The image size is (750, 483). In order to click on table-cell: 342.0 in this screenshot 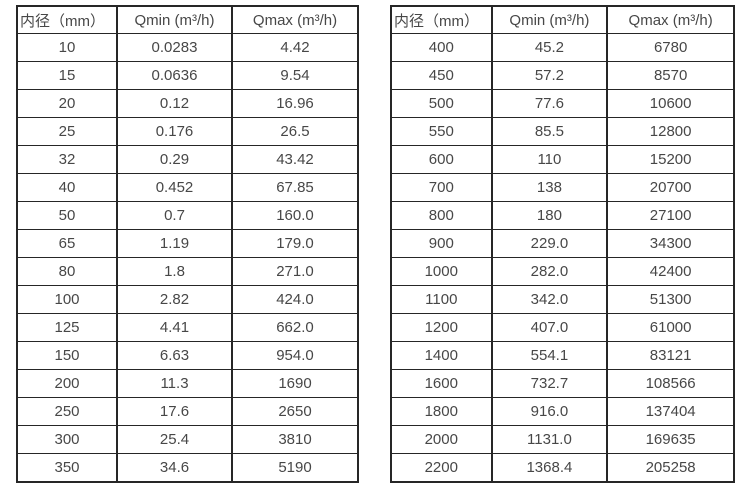, I will do `click(549, 299)`.